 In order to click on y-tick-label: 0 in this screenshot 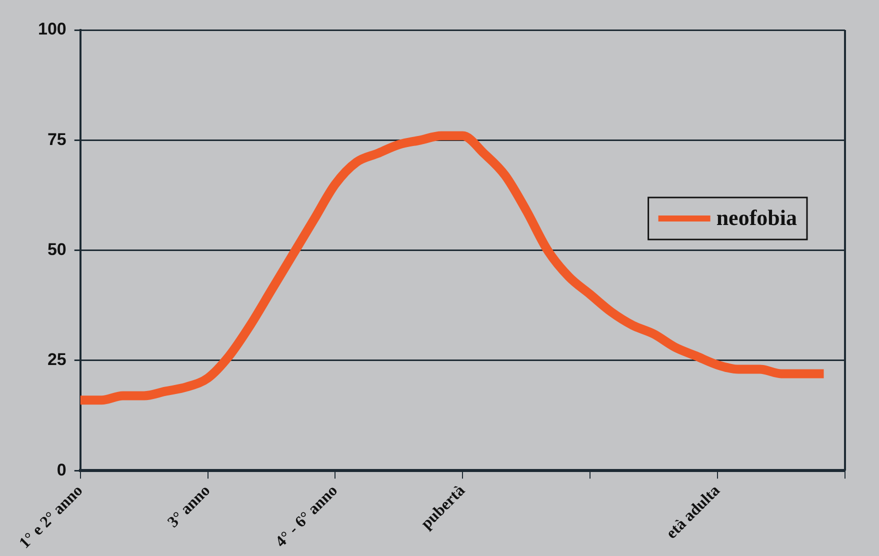, I will do `click(61, 470)`.